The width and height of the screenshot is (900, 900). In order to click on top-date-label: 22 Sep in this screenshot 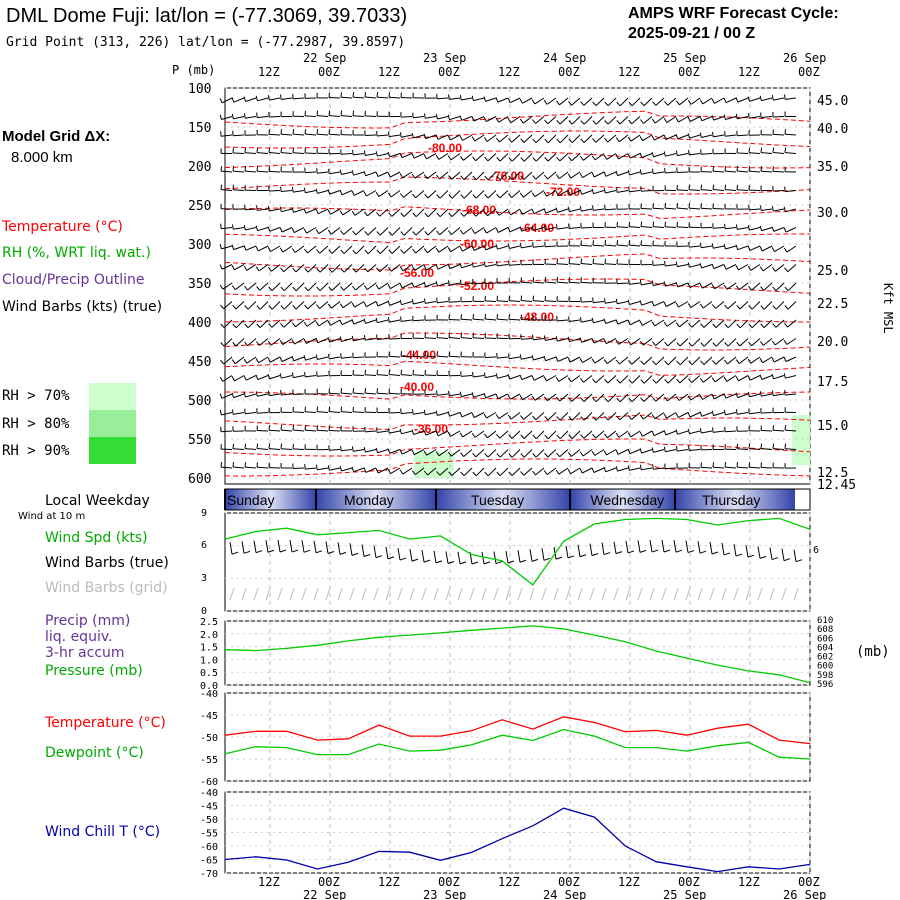, I will do `click(324, 58)`.